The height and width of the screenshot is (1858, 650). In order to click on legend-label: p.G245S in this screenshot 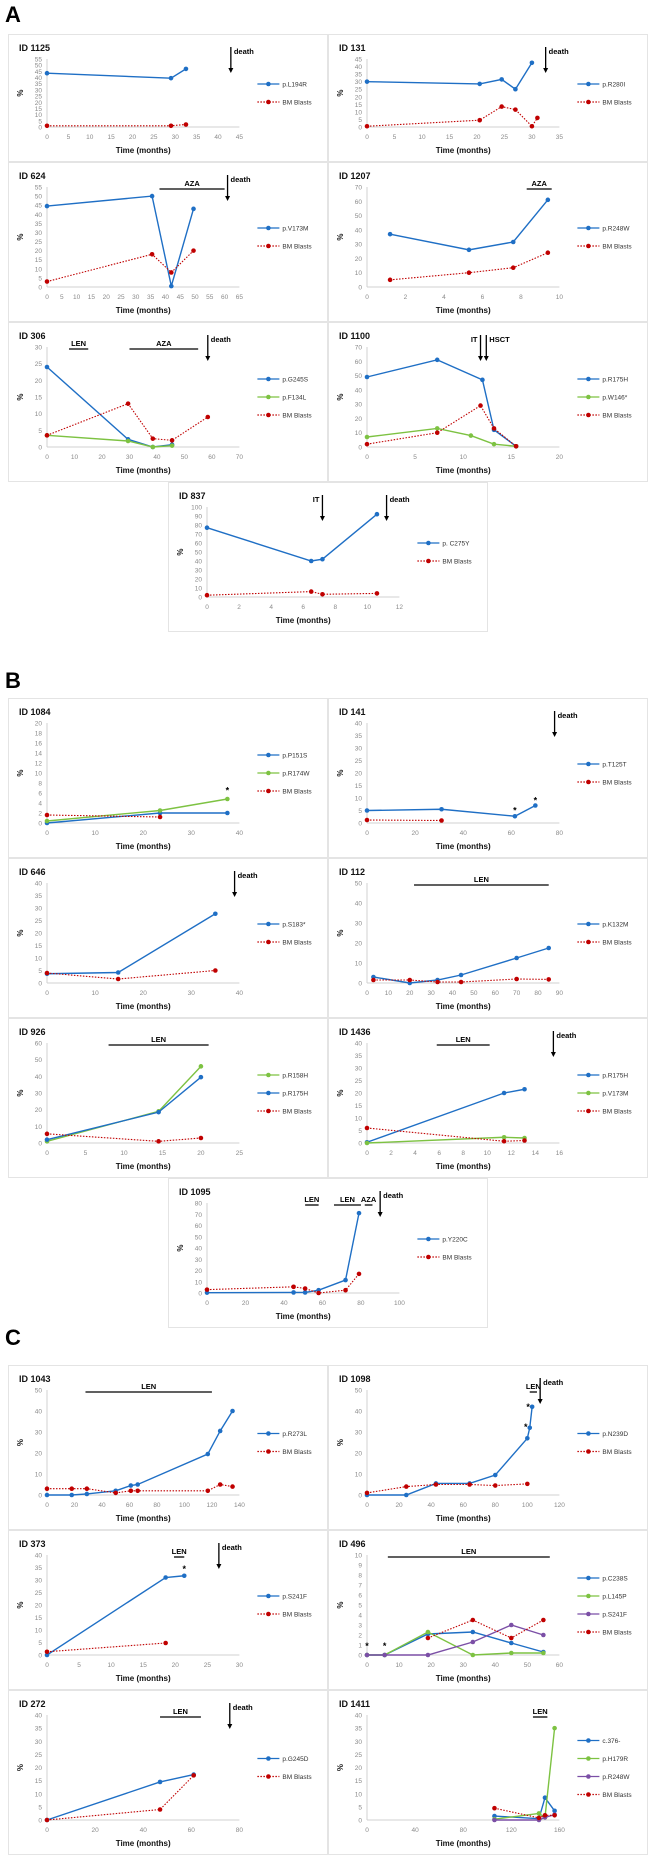, I will do `click(295, 380)`.